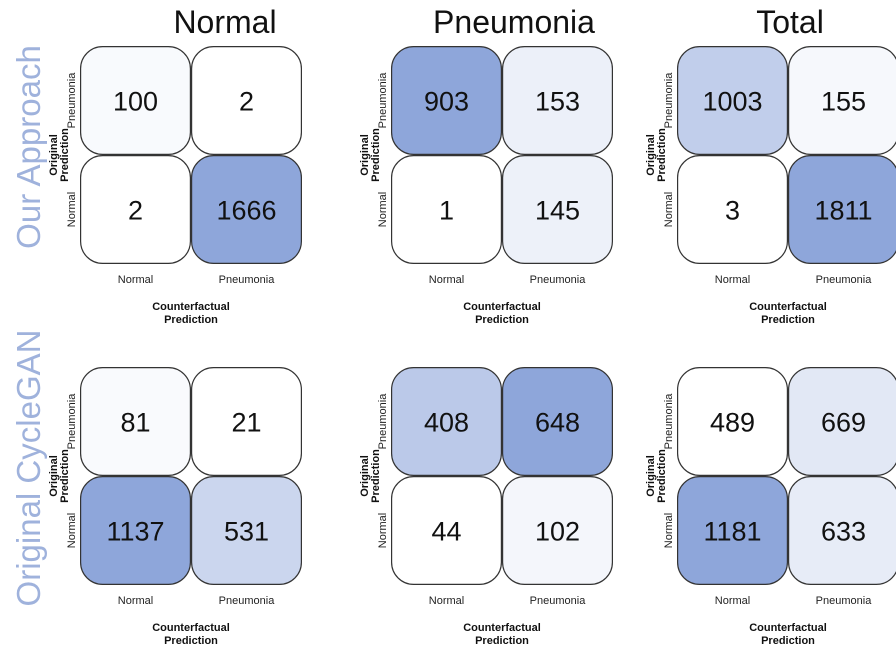 The image size is (896, 654). I want to click on cell-value-our-approach-pneumonia-0-0: 903, so click(446, 102).